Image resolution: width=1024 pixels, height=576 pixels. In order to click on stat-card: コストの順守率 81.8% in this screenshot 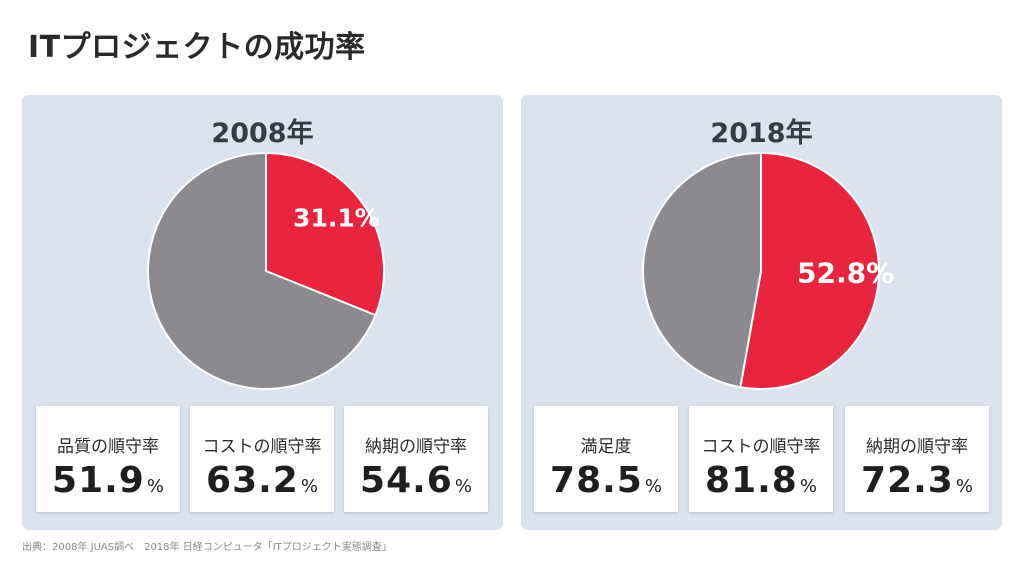, I will do `click(761, 459)`.